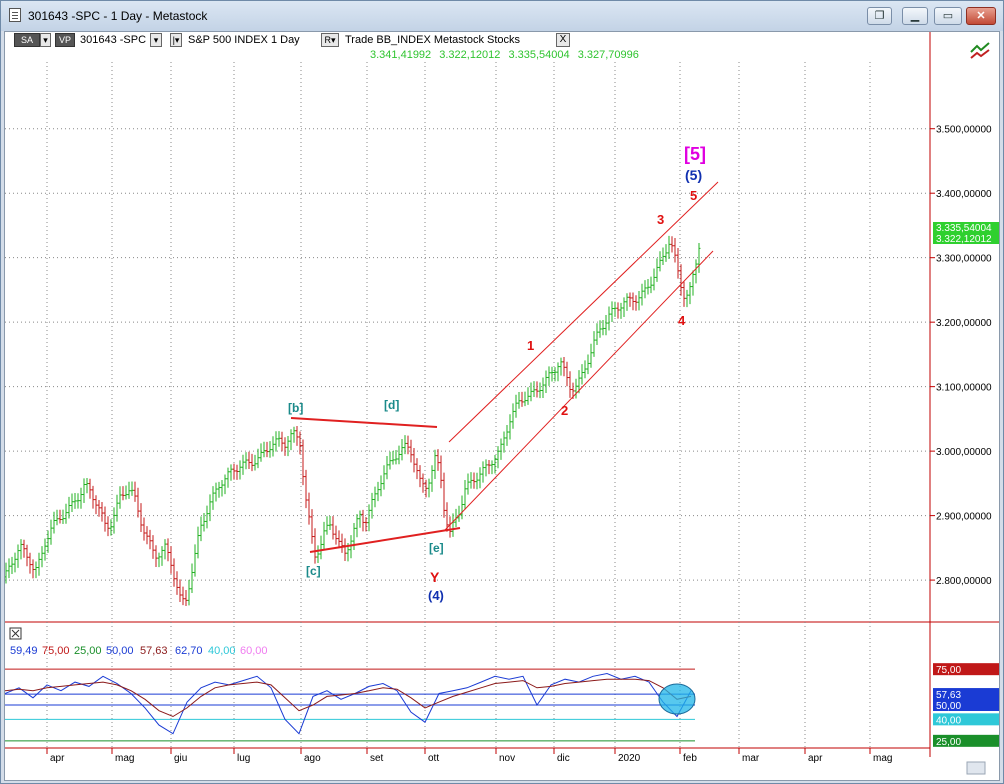  I want to click on oscillator-legend-value: 75,00, so click(56, 651).